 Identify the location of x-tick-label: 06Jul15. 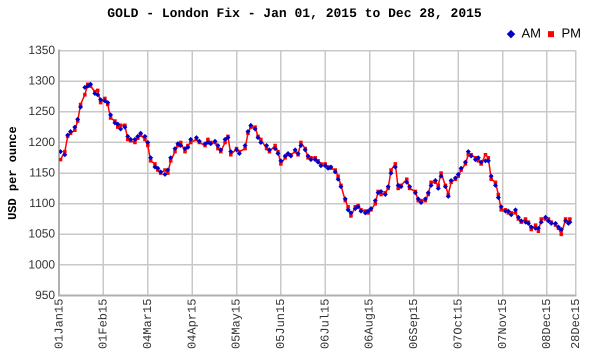
(325, 324).